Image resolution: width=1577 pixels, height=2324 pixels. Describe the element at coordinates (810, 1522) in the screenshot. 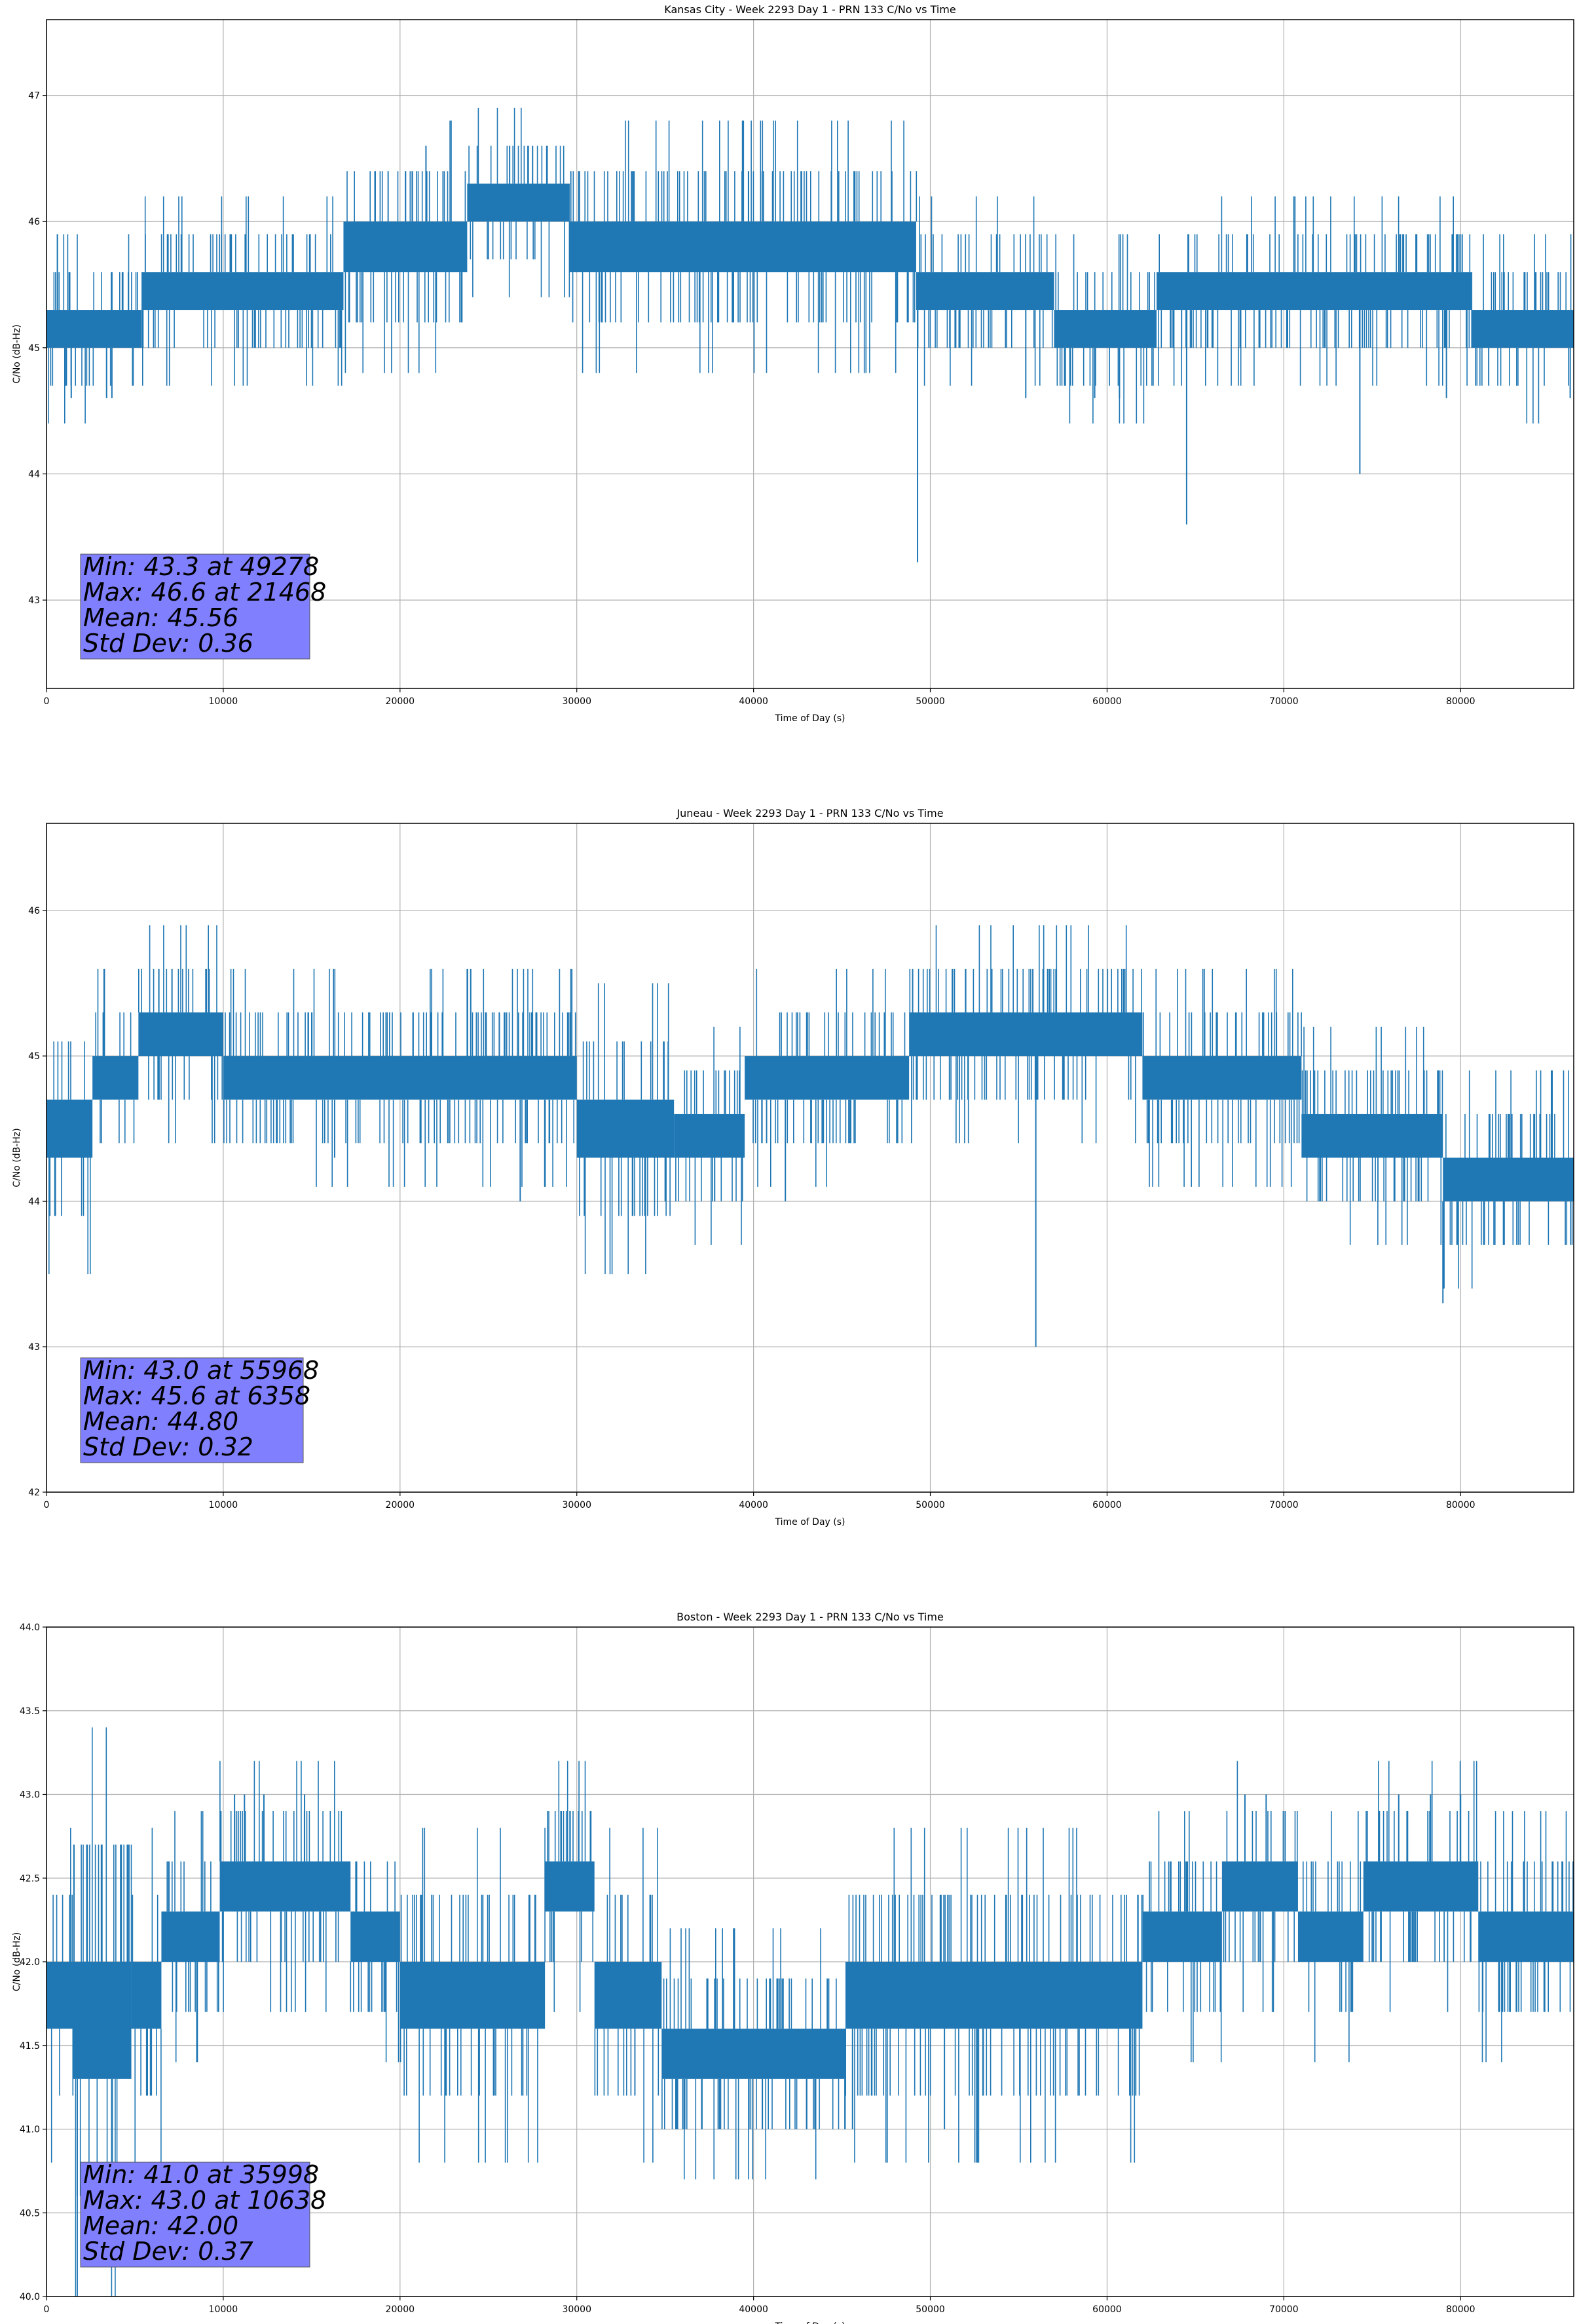

I see `x-axis-label: Time of Day (s)` at that location.